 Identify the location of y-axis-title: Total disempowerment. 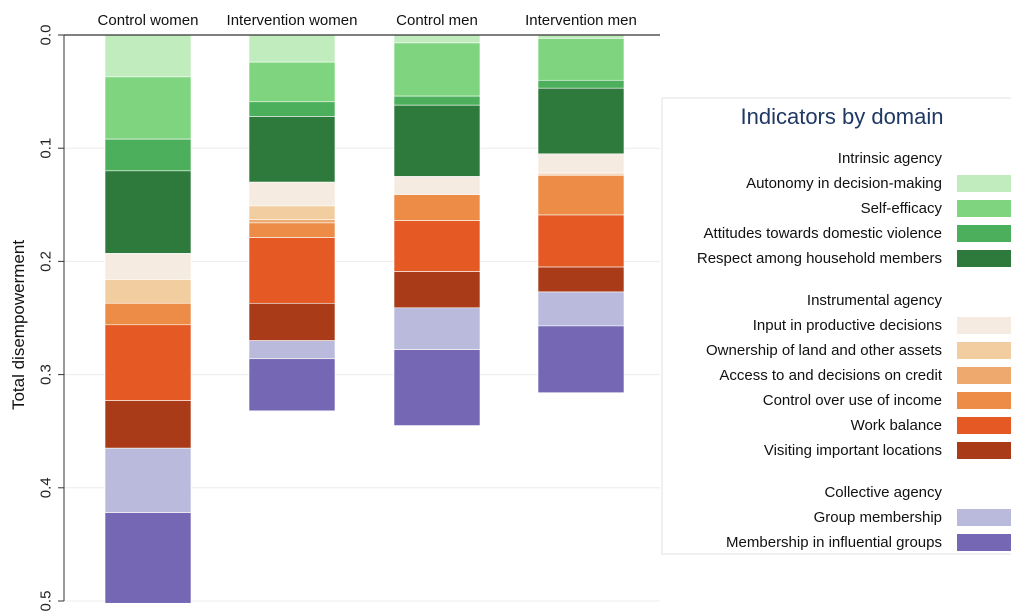
(18, 325).